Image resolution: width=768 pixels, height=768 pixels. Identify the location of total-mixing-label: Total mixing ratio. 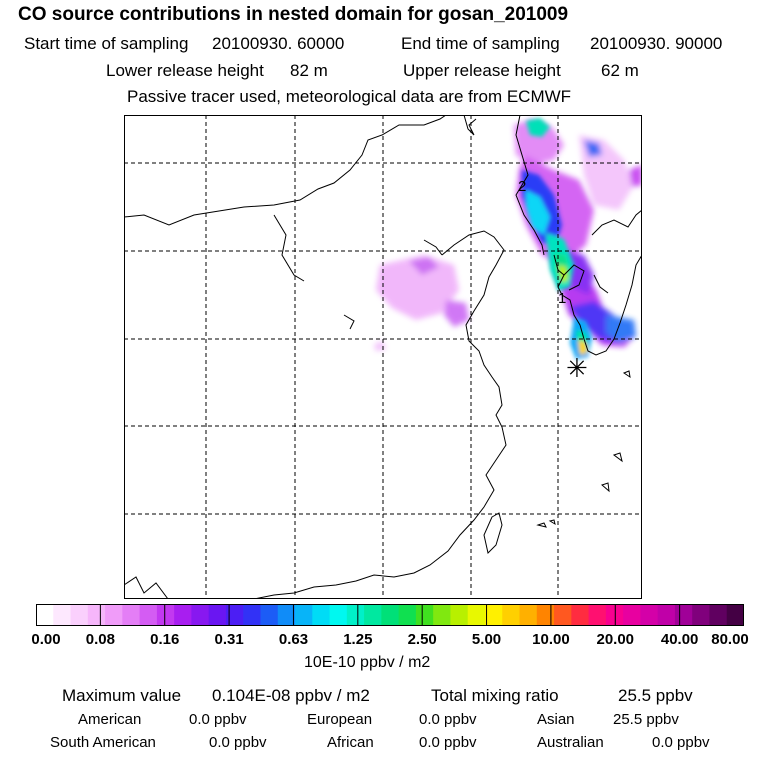
(495, 695).